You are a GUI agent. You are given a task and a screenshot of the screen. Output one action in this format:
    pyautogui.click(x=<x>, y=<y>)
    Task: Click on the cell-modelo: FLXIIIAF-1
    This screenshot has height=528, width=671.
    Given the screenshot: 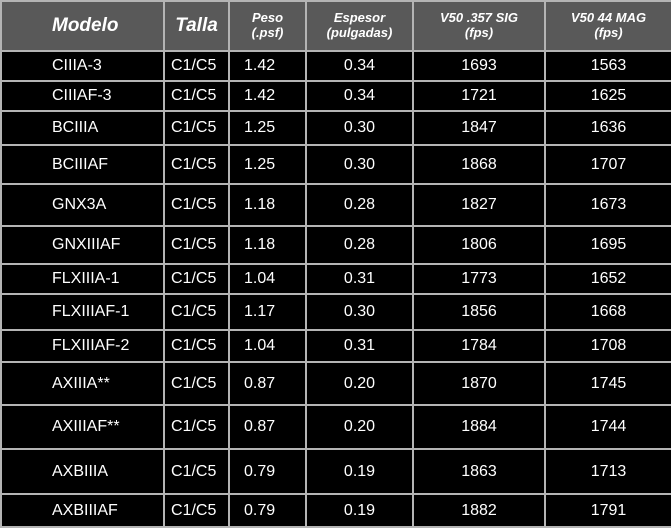 What is the action you would take?
    pyautogui.click(x=82, y=312)
    